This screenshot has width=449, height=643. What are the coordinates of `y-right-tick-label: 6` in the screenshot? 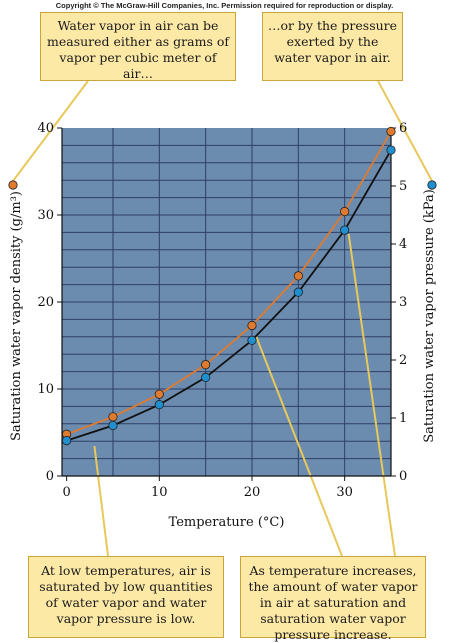 It's located at (403, 128).